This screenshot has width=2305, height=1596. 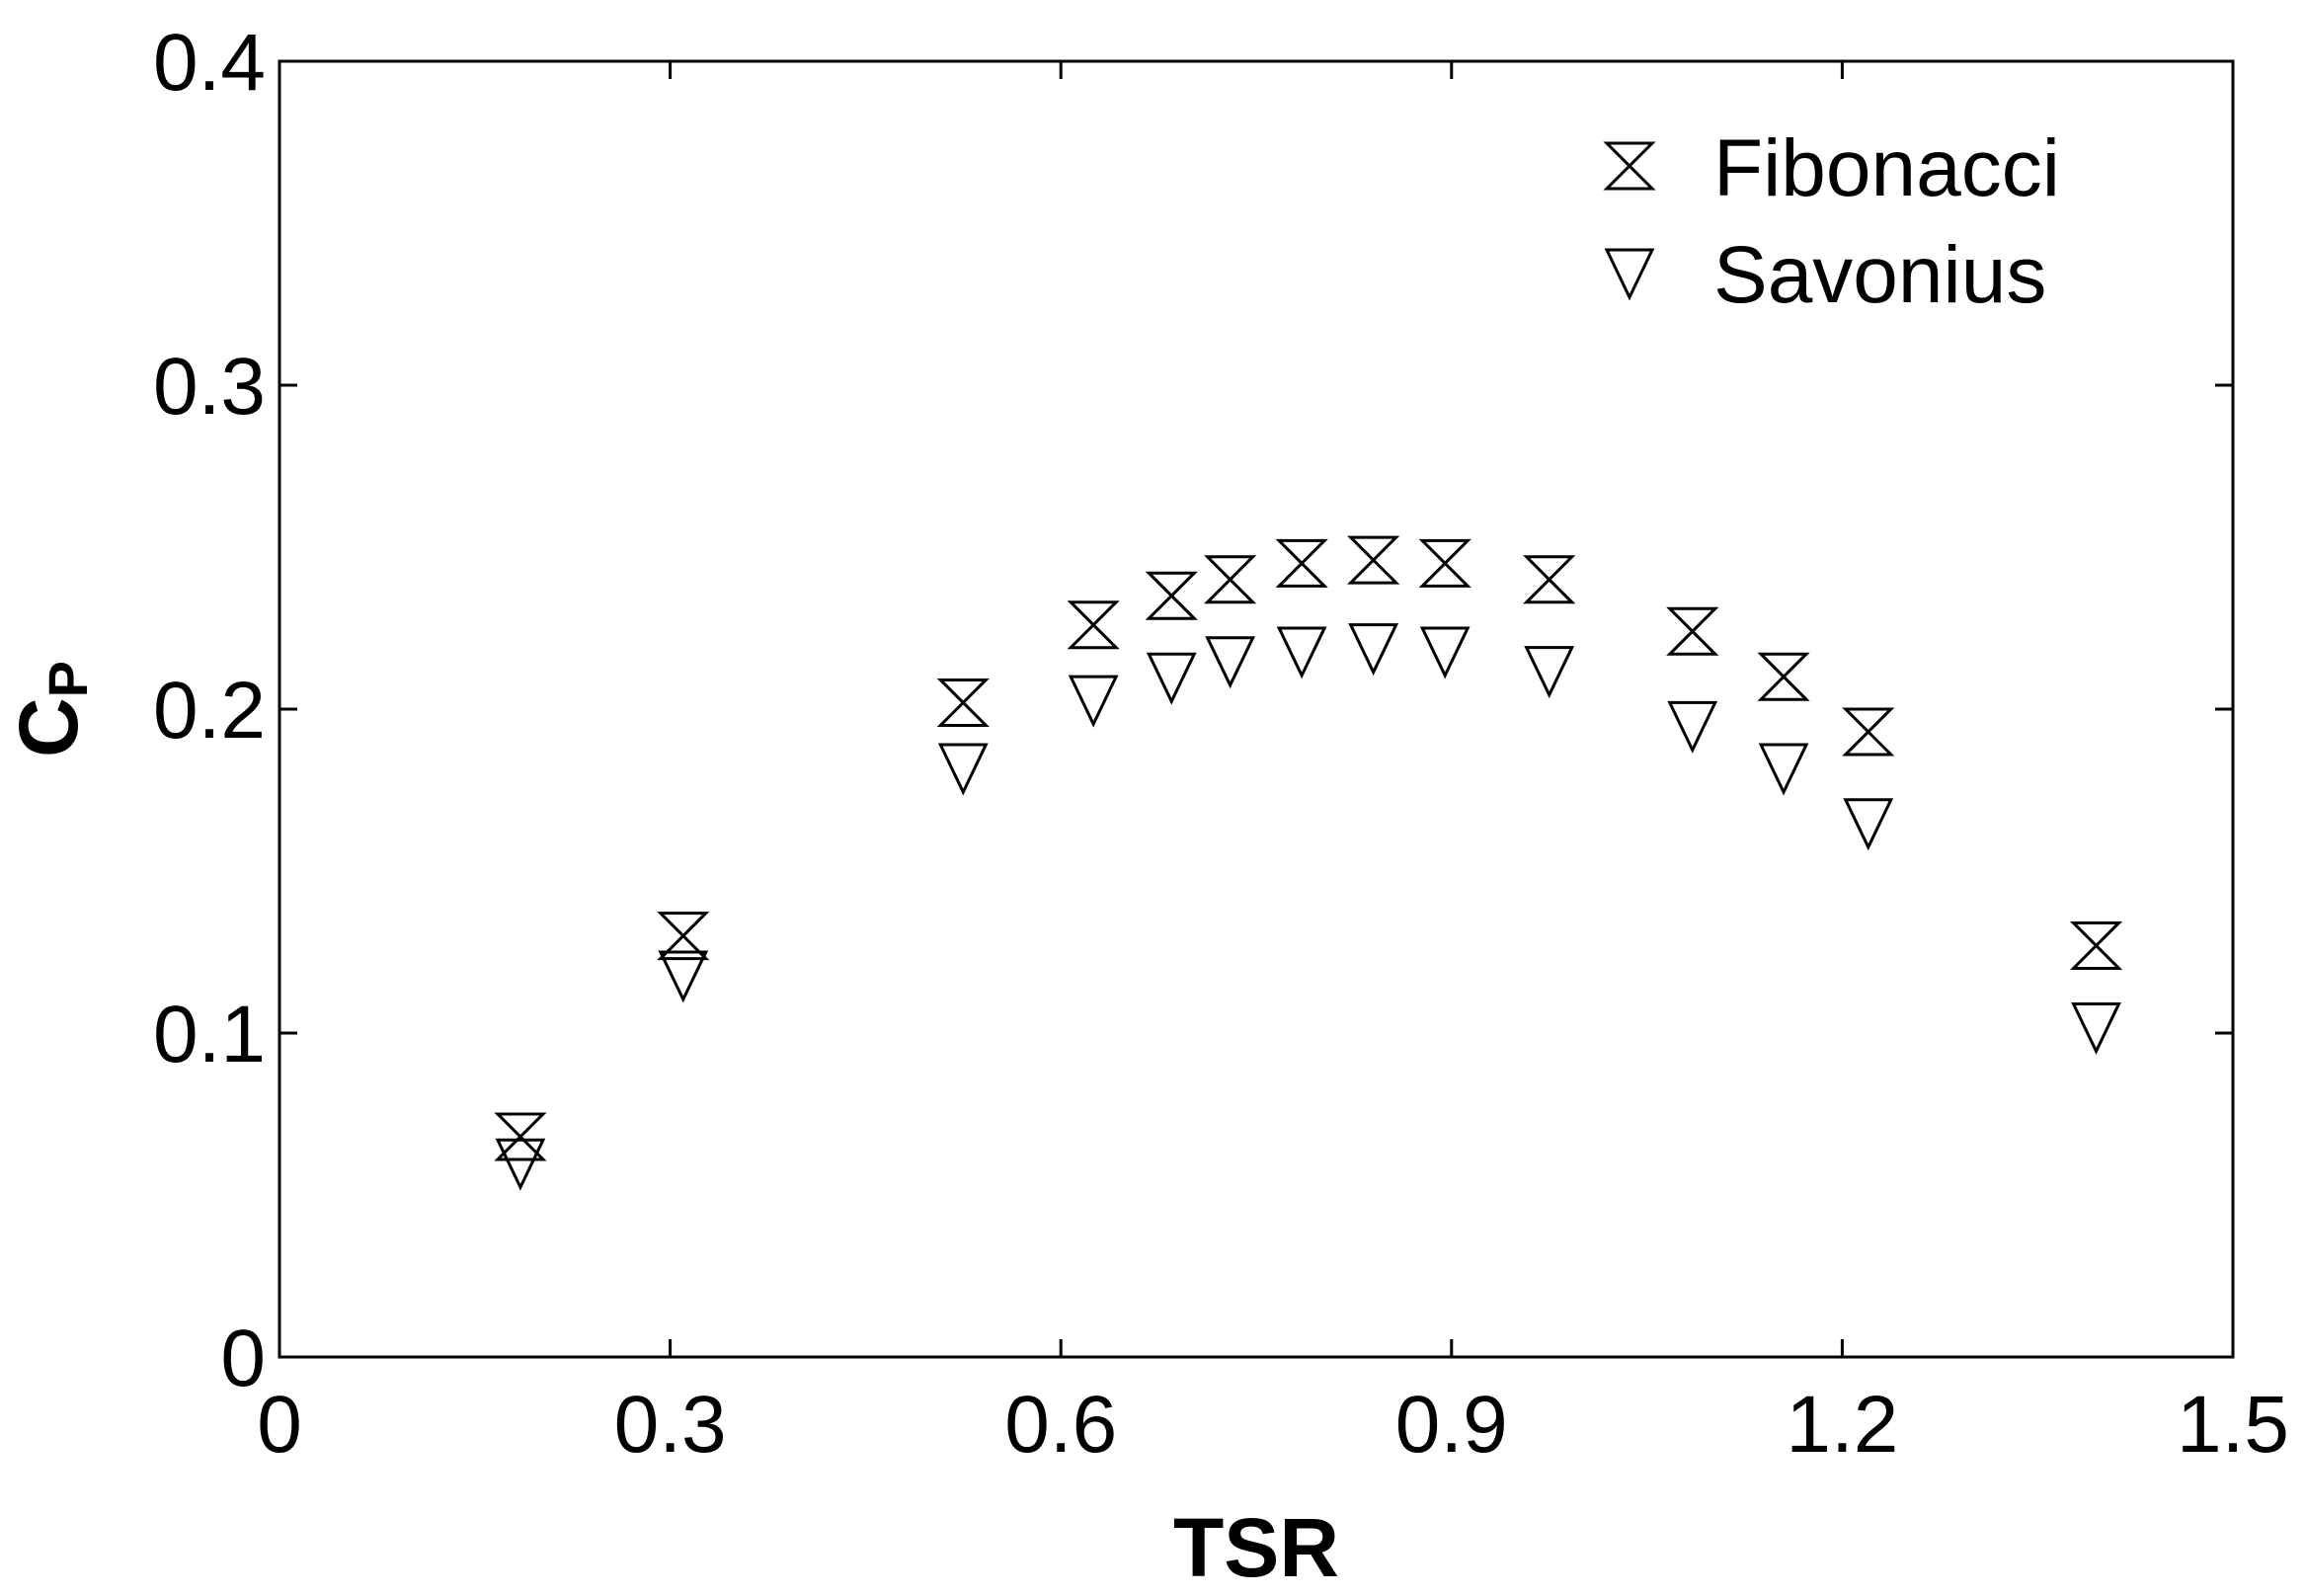 I want to click on y-axis-label: CP, so click(x=51, y=709).